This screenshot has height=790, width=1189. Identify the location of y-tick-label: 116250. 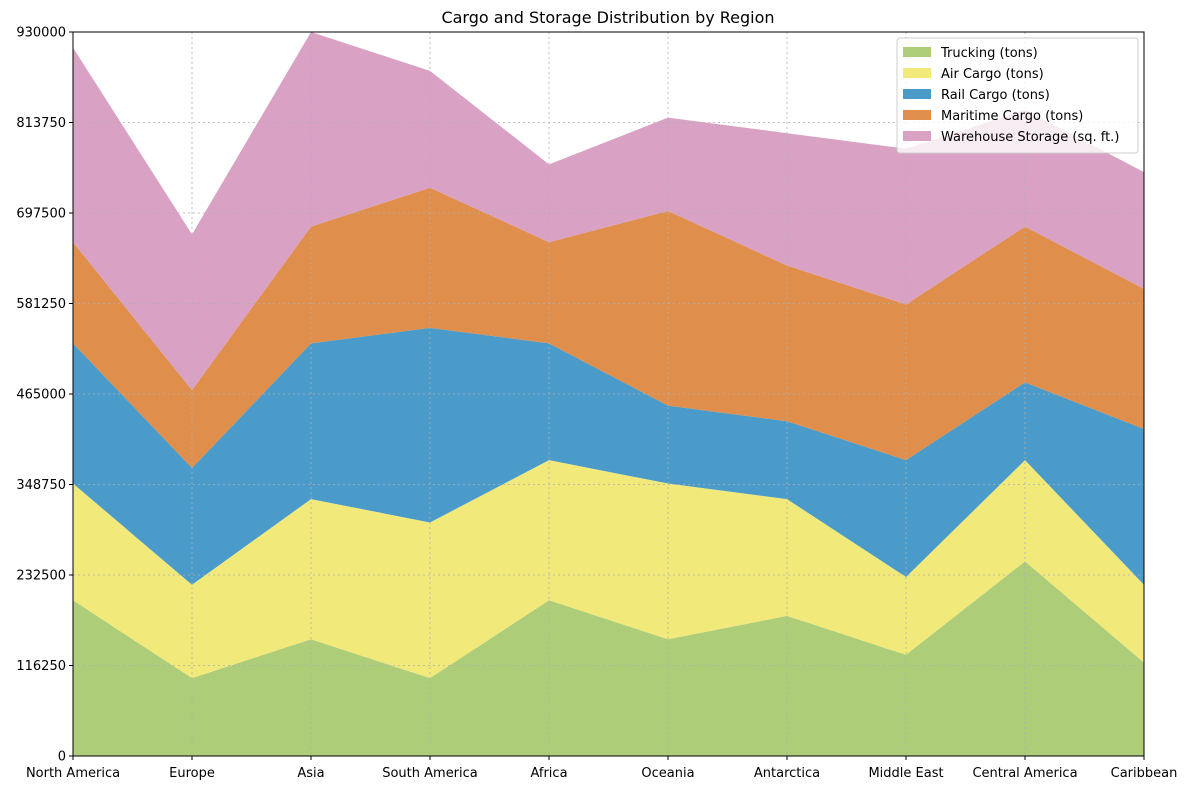
(41, 666).